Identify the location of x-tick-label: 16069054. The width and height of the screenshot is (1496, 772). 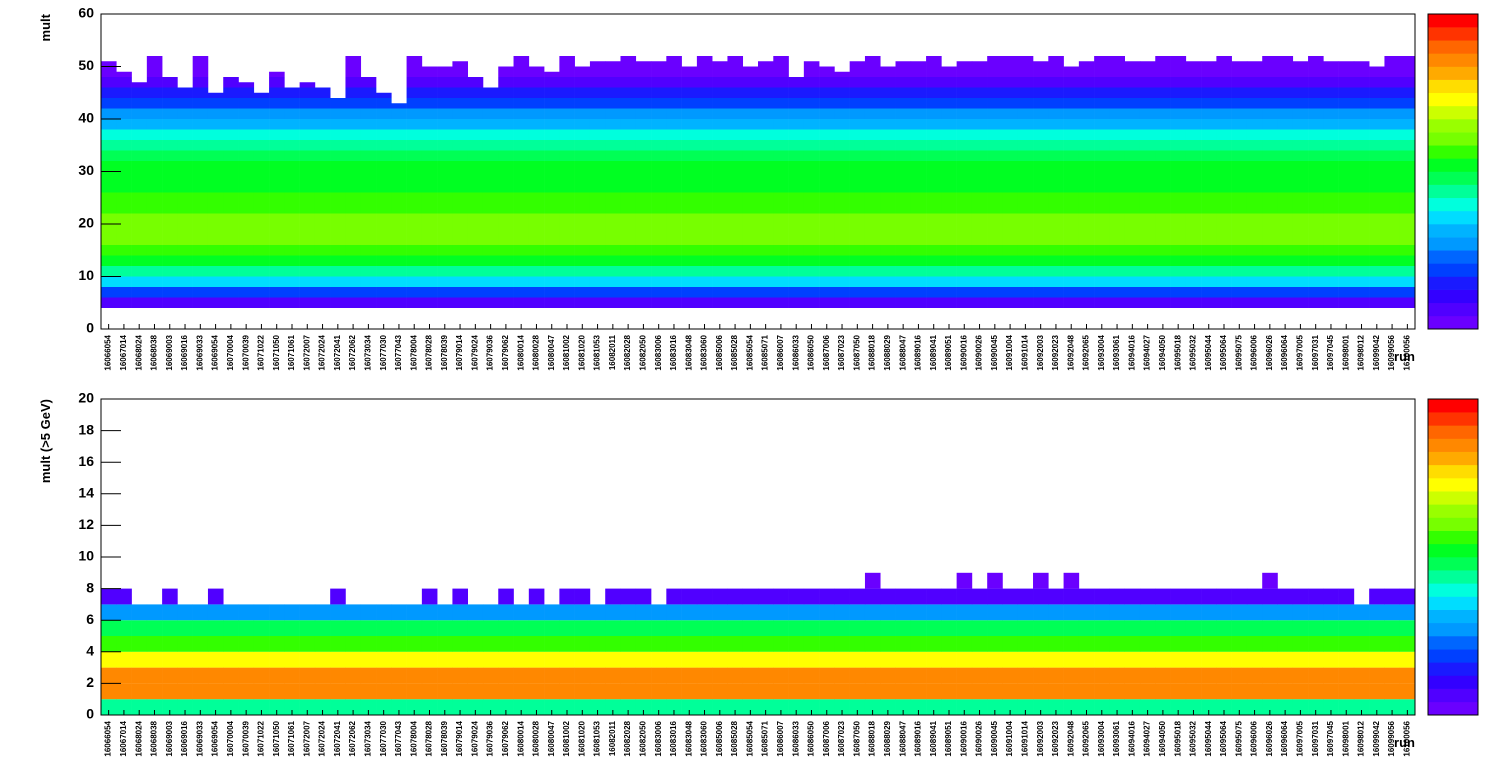
(215, 352).